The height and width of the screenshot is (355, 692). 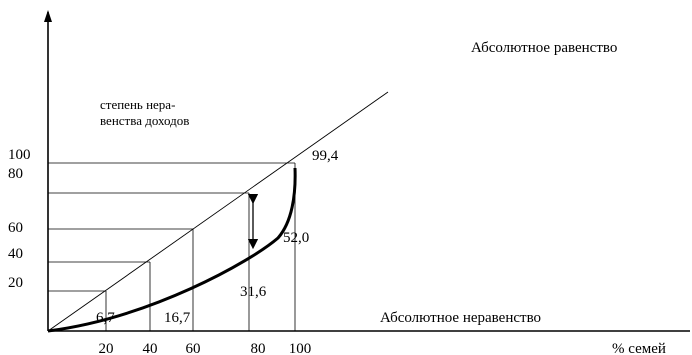 What do you see at coordinates (325, 156) in the screenshot?
I see `data-label: 99,4` at bounding box center [325, 156].